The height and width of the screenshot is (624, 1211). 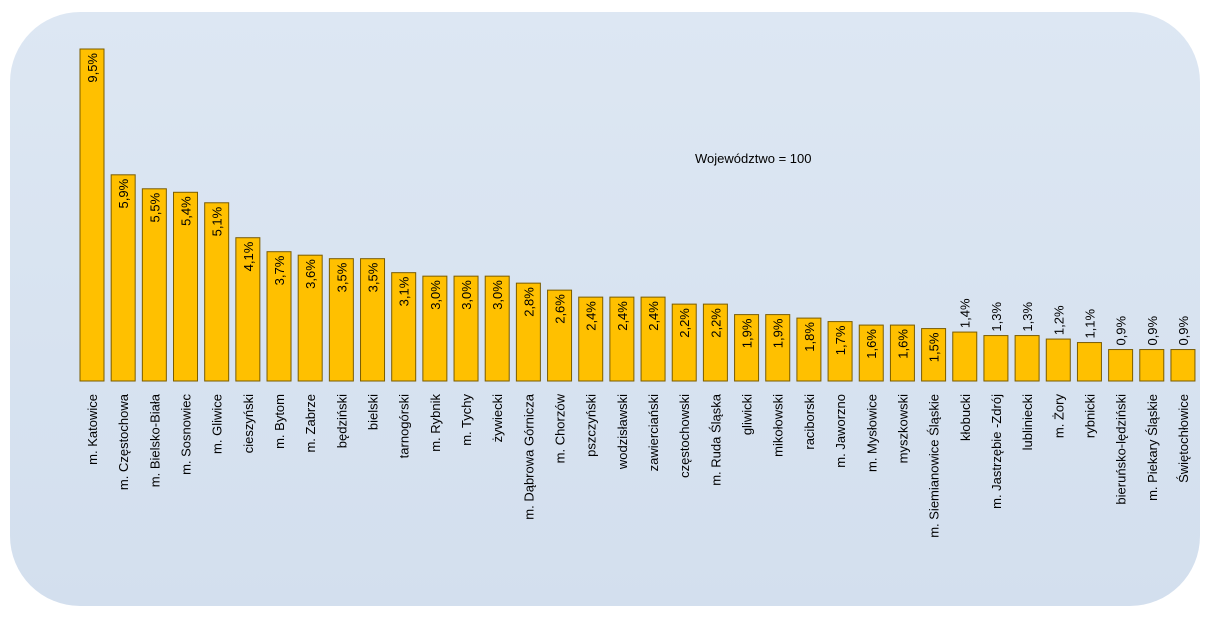 What do you see at coordinates (154, 207) in the screenshot?
I see `value-label: 5,5%` at bounding box center [154, 207].